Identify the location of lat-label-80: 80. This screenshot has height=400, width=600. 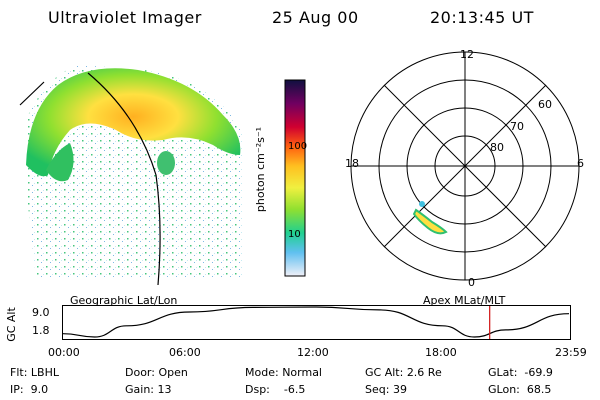
(497, 147).